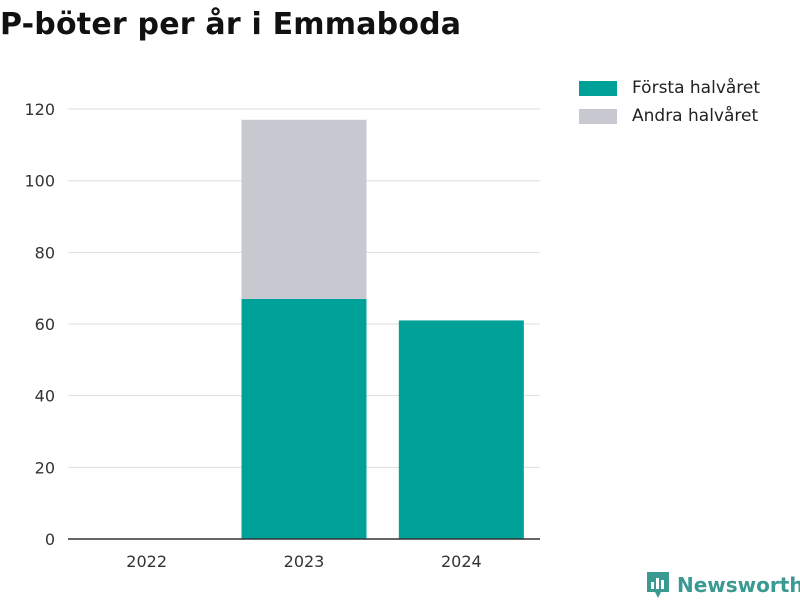 Image resolution: width=800 pixels, height=600 pixels. I want to click on brand-name: Newsworthy, so click(738, 585).